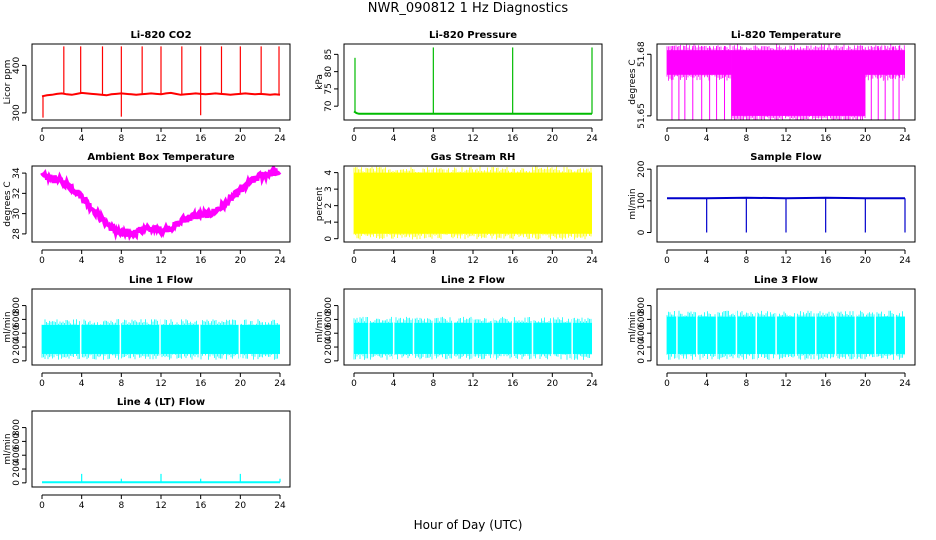  Describe the element at coordinates (473, 280) in the screenshot. I see `panel-title: Line 2 Flow` at that location.